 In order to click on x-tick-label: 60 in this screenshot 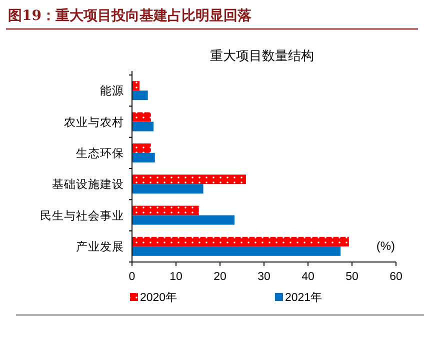, I will do `click(396, 277)`.